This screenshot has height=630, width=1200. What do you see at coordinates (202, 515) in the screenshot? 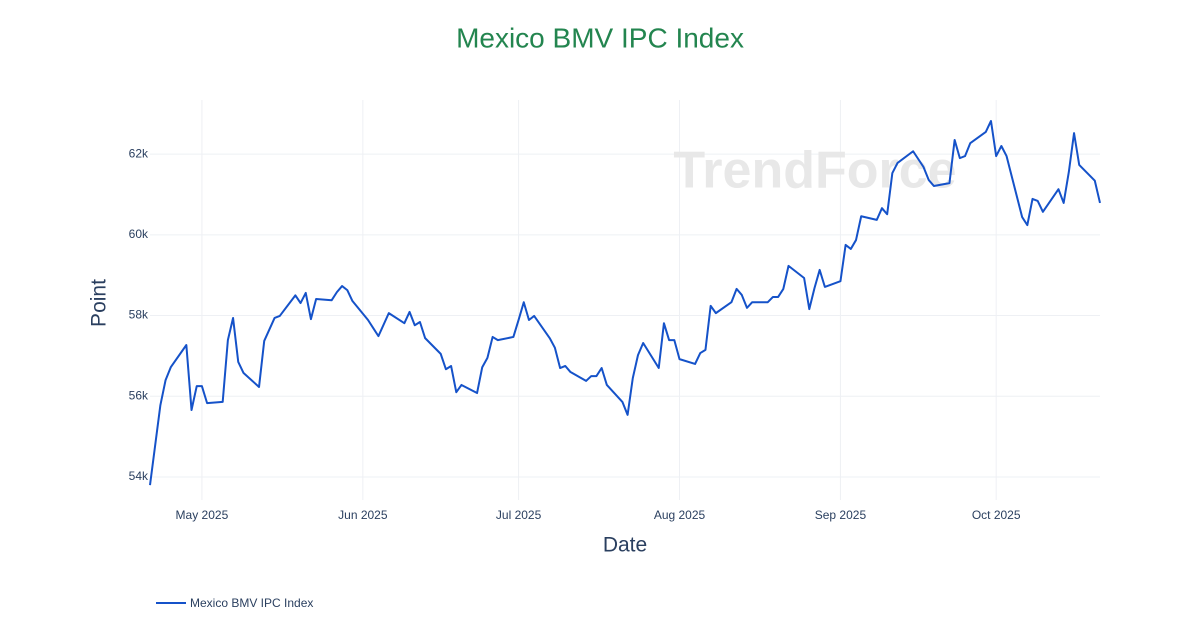
I see `x-tick-label: May 2025` at bounding box center [202, 515].